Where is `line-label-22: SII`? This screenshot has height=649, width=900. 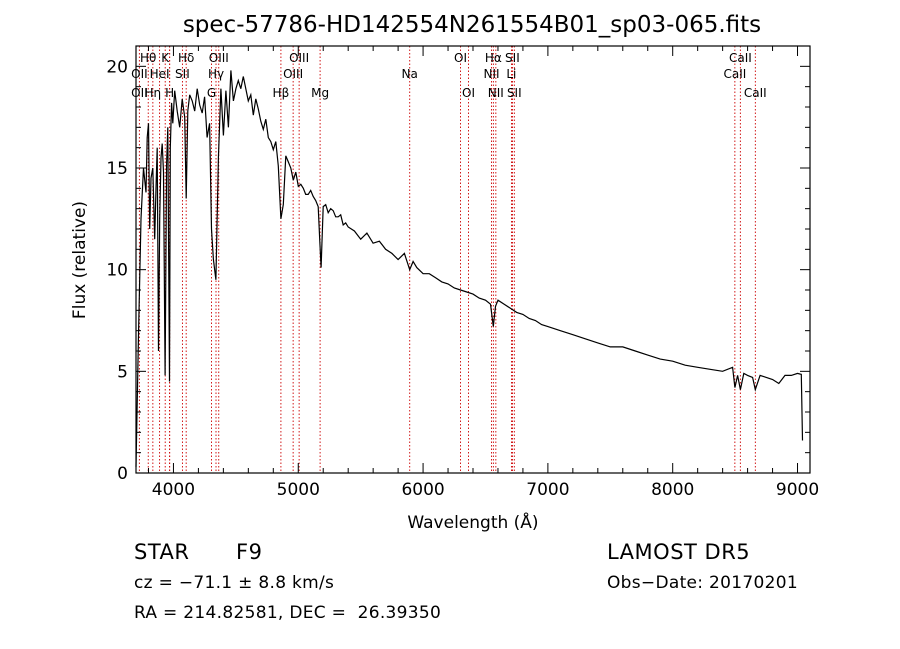
line-label-22: SII is located at coordinates (512, 58).